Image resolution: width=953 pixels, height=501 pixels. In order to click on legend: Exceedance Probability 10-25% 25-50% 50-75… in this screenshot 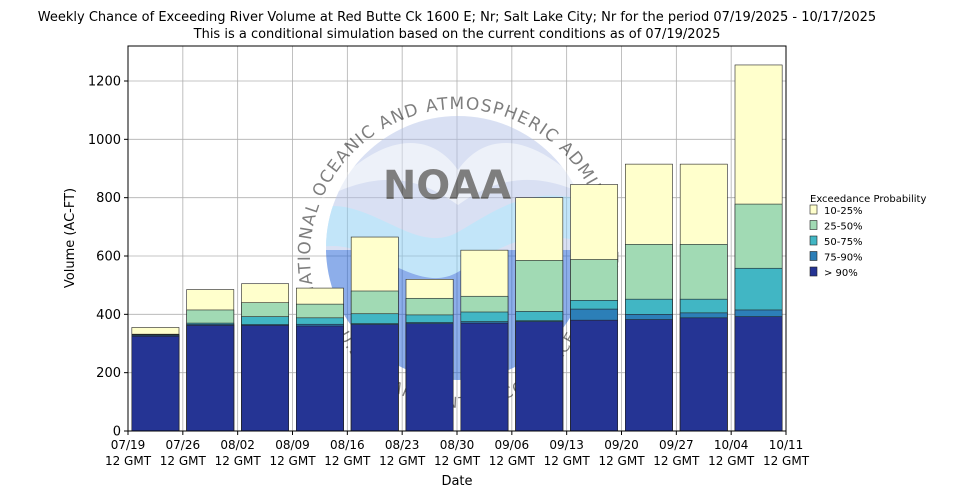, I will do `click(867, 236)`.